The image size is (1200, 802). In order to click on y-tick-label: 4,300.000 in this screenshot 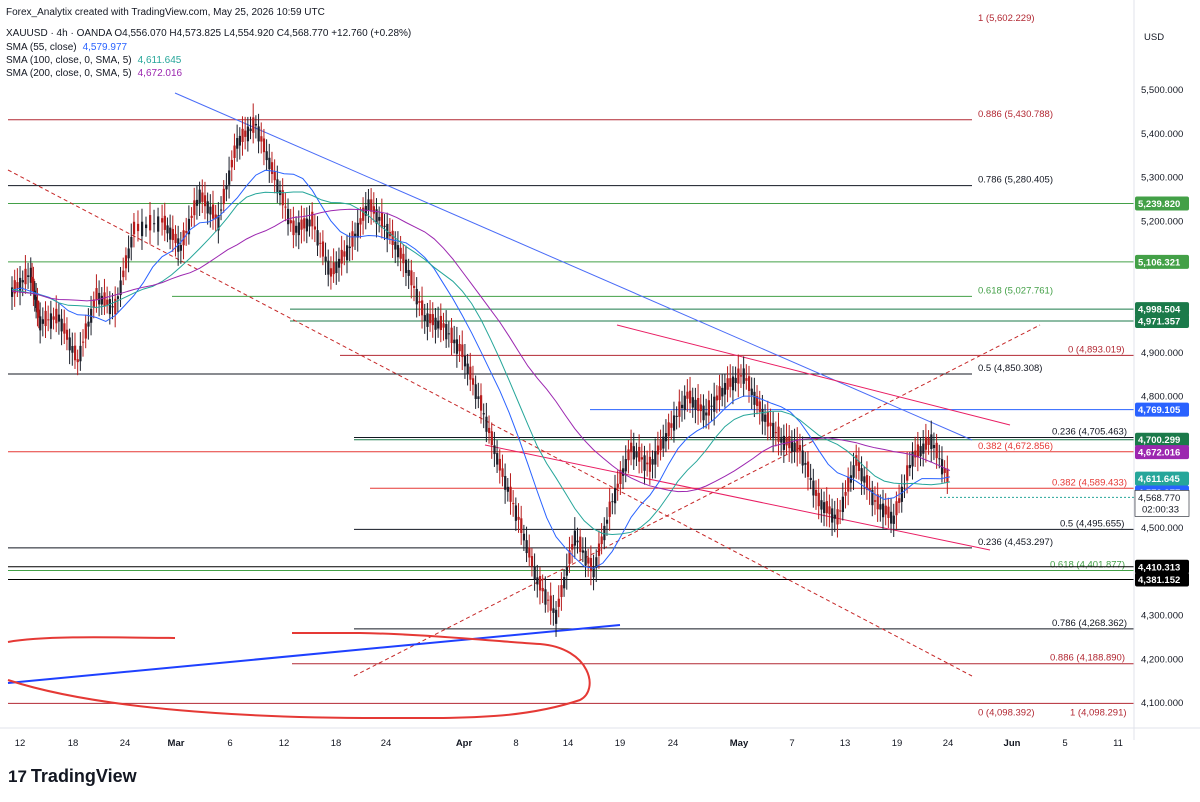, I will do `click(1162, 616)`.